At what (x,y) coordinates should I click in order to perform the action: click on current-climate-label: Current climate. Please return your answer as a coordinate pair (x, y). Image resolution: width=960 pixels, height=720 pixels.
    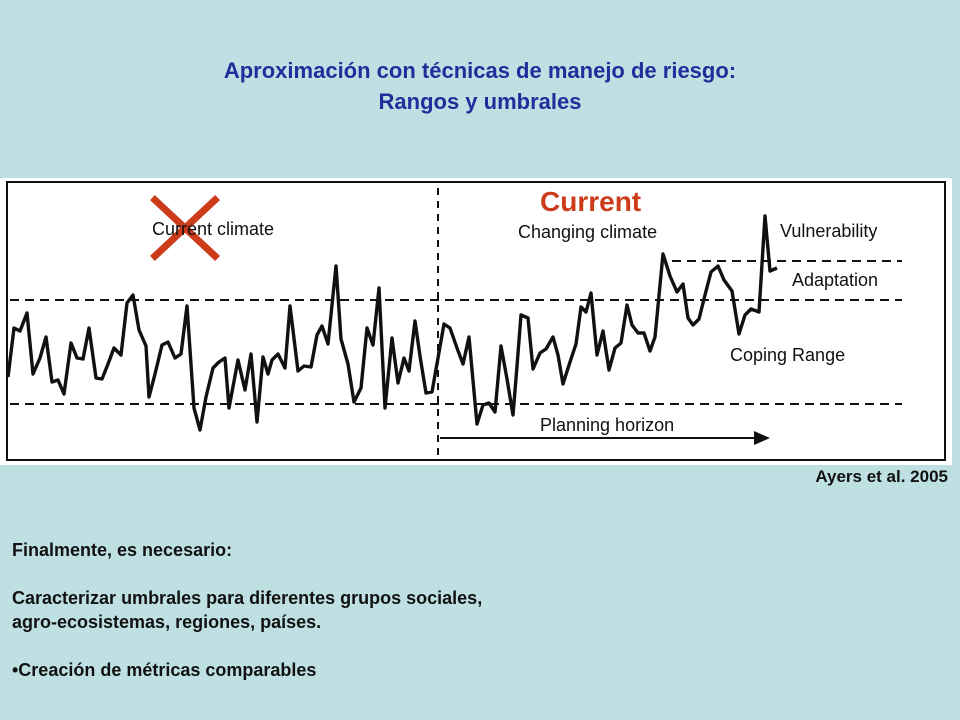
    Looking at the image, I should click on (213, 229).